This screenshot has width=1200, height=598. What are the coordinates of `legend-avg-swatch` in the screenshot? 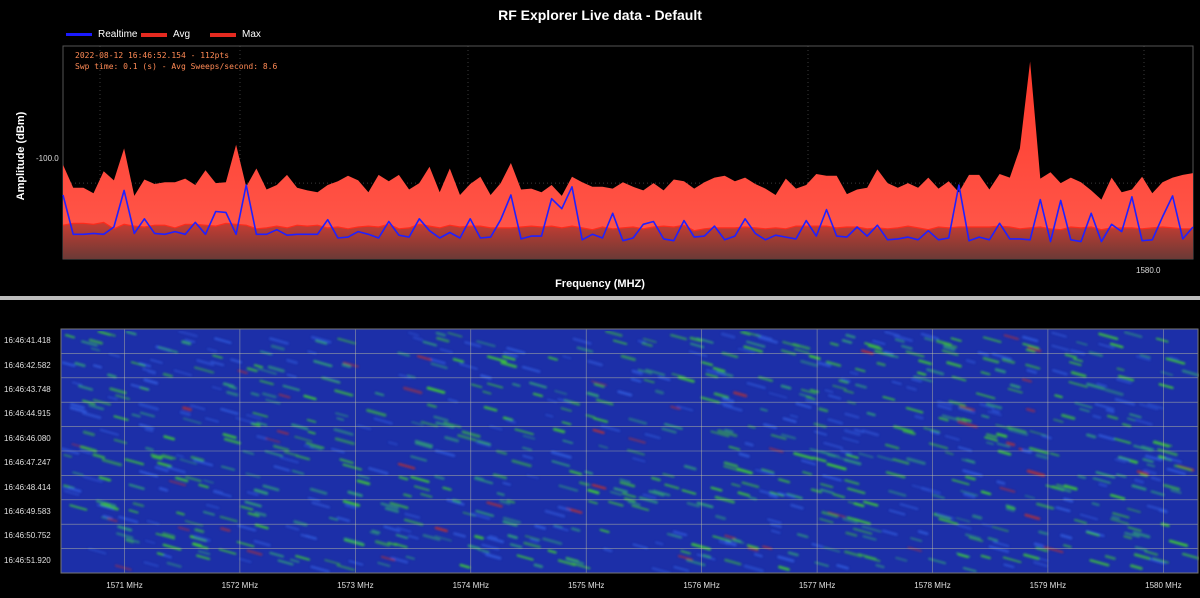 It's located at (154, 34).